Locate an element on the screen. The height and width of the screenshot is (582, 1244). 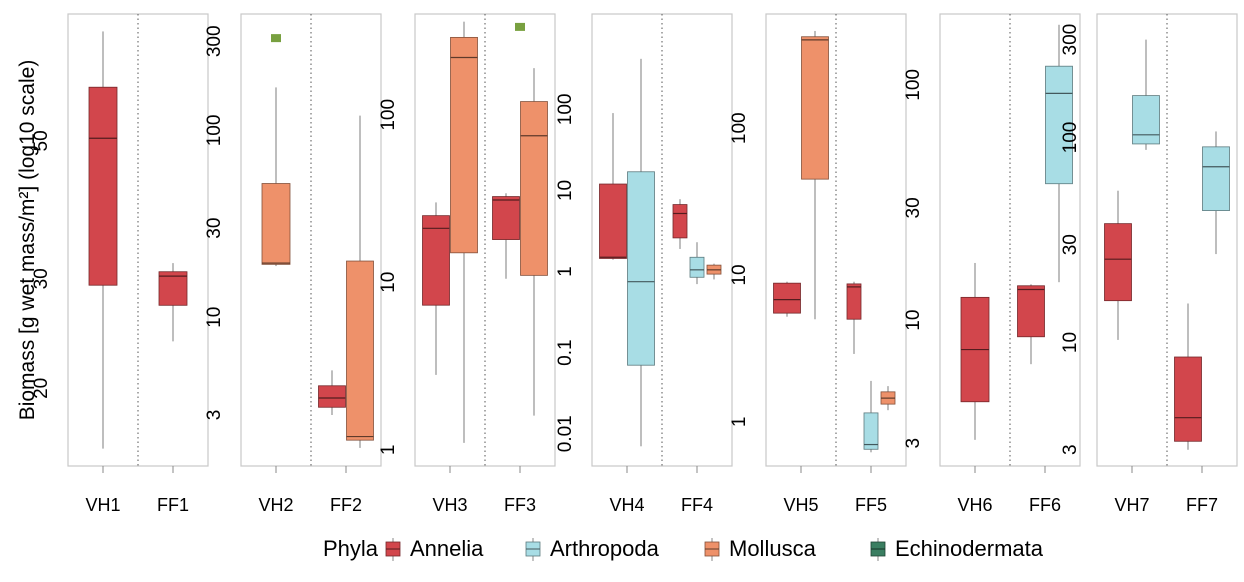
box-VH3-annelia is located at coordinates (436, 288).